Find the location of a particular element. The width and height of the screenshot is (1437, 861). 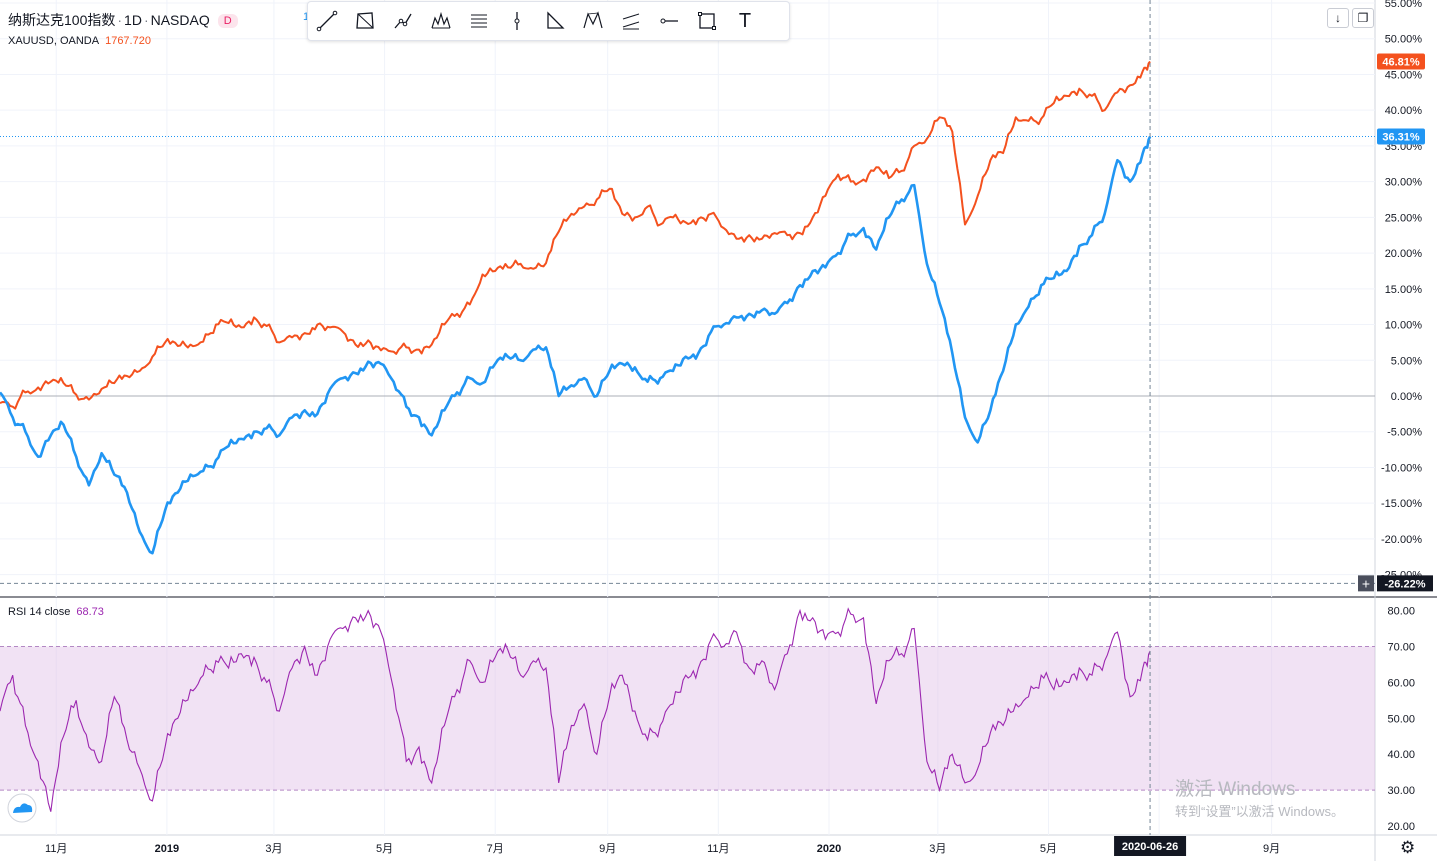

path-tool is located at coordinates (403, 21).